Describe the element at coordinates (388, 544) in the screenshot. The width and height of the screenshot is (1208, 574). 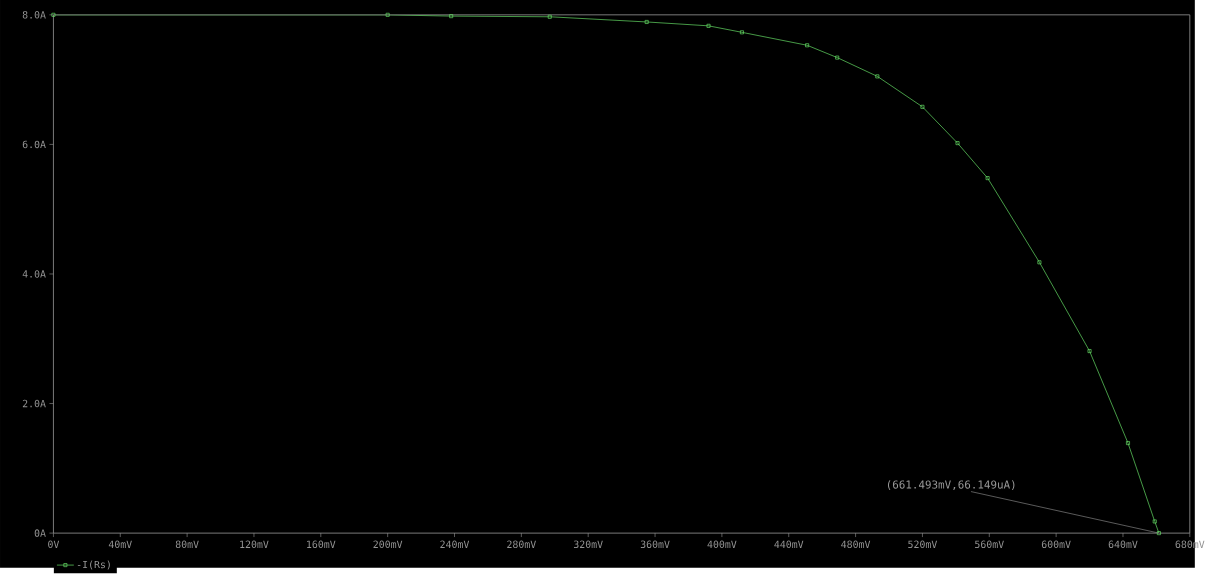
I see `x-tick-label: 200mV` at that location.